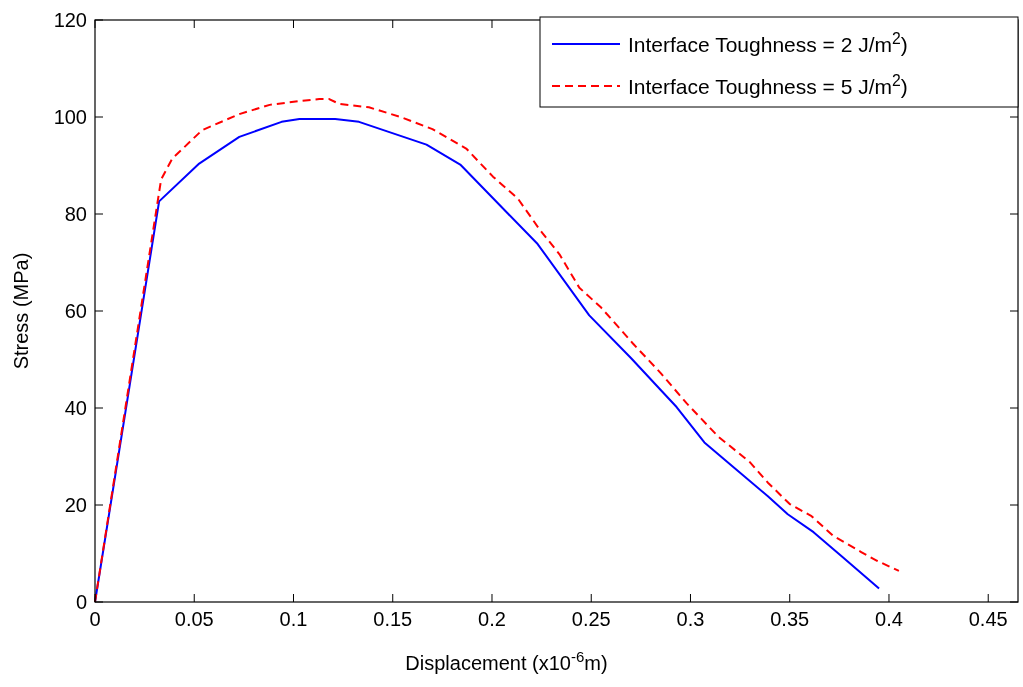 The image size is (1023, 687). Describe the element at coordinates (492, 619) in the screenshot. I see `x-tick-label: 0.2` at that location.